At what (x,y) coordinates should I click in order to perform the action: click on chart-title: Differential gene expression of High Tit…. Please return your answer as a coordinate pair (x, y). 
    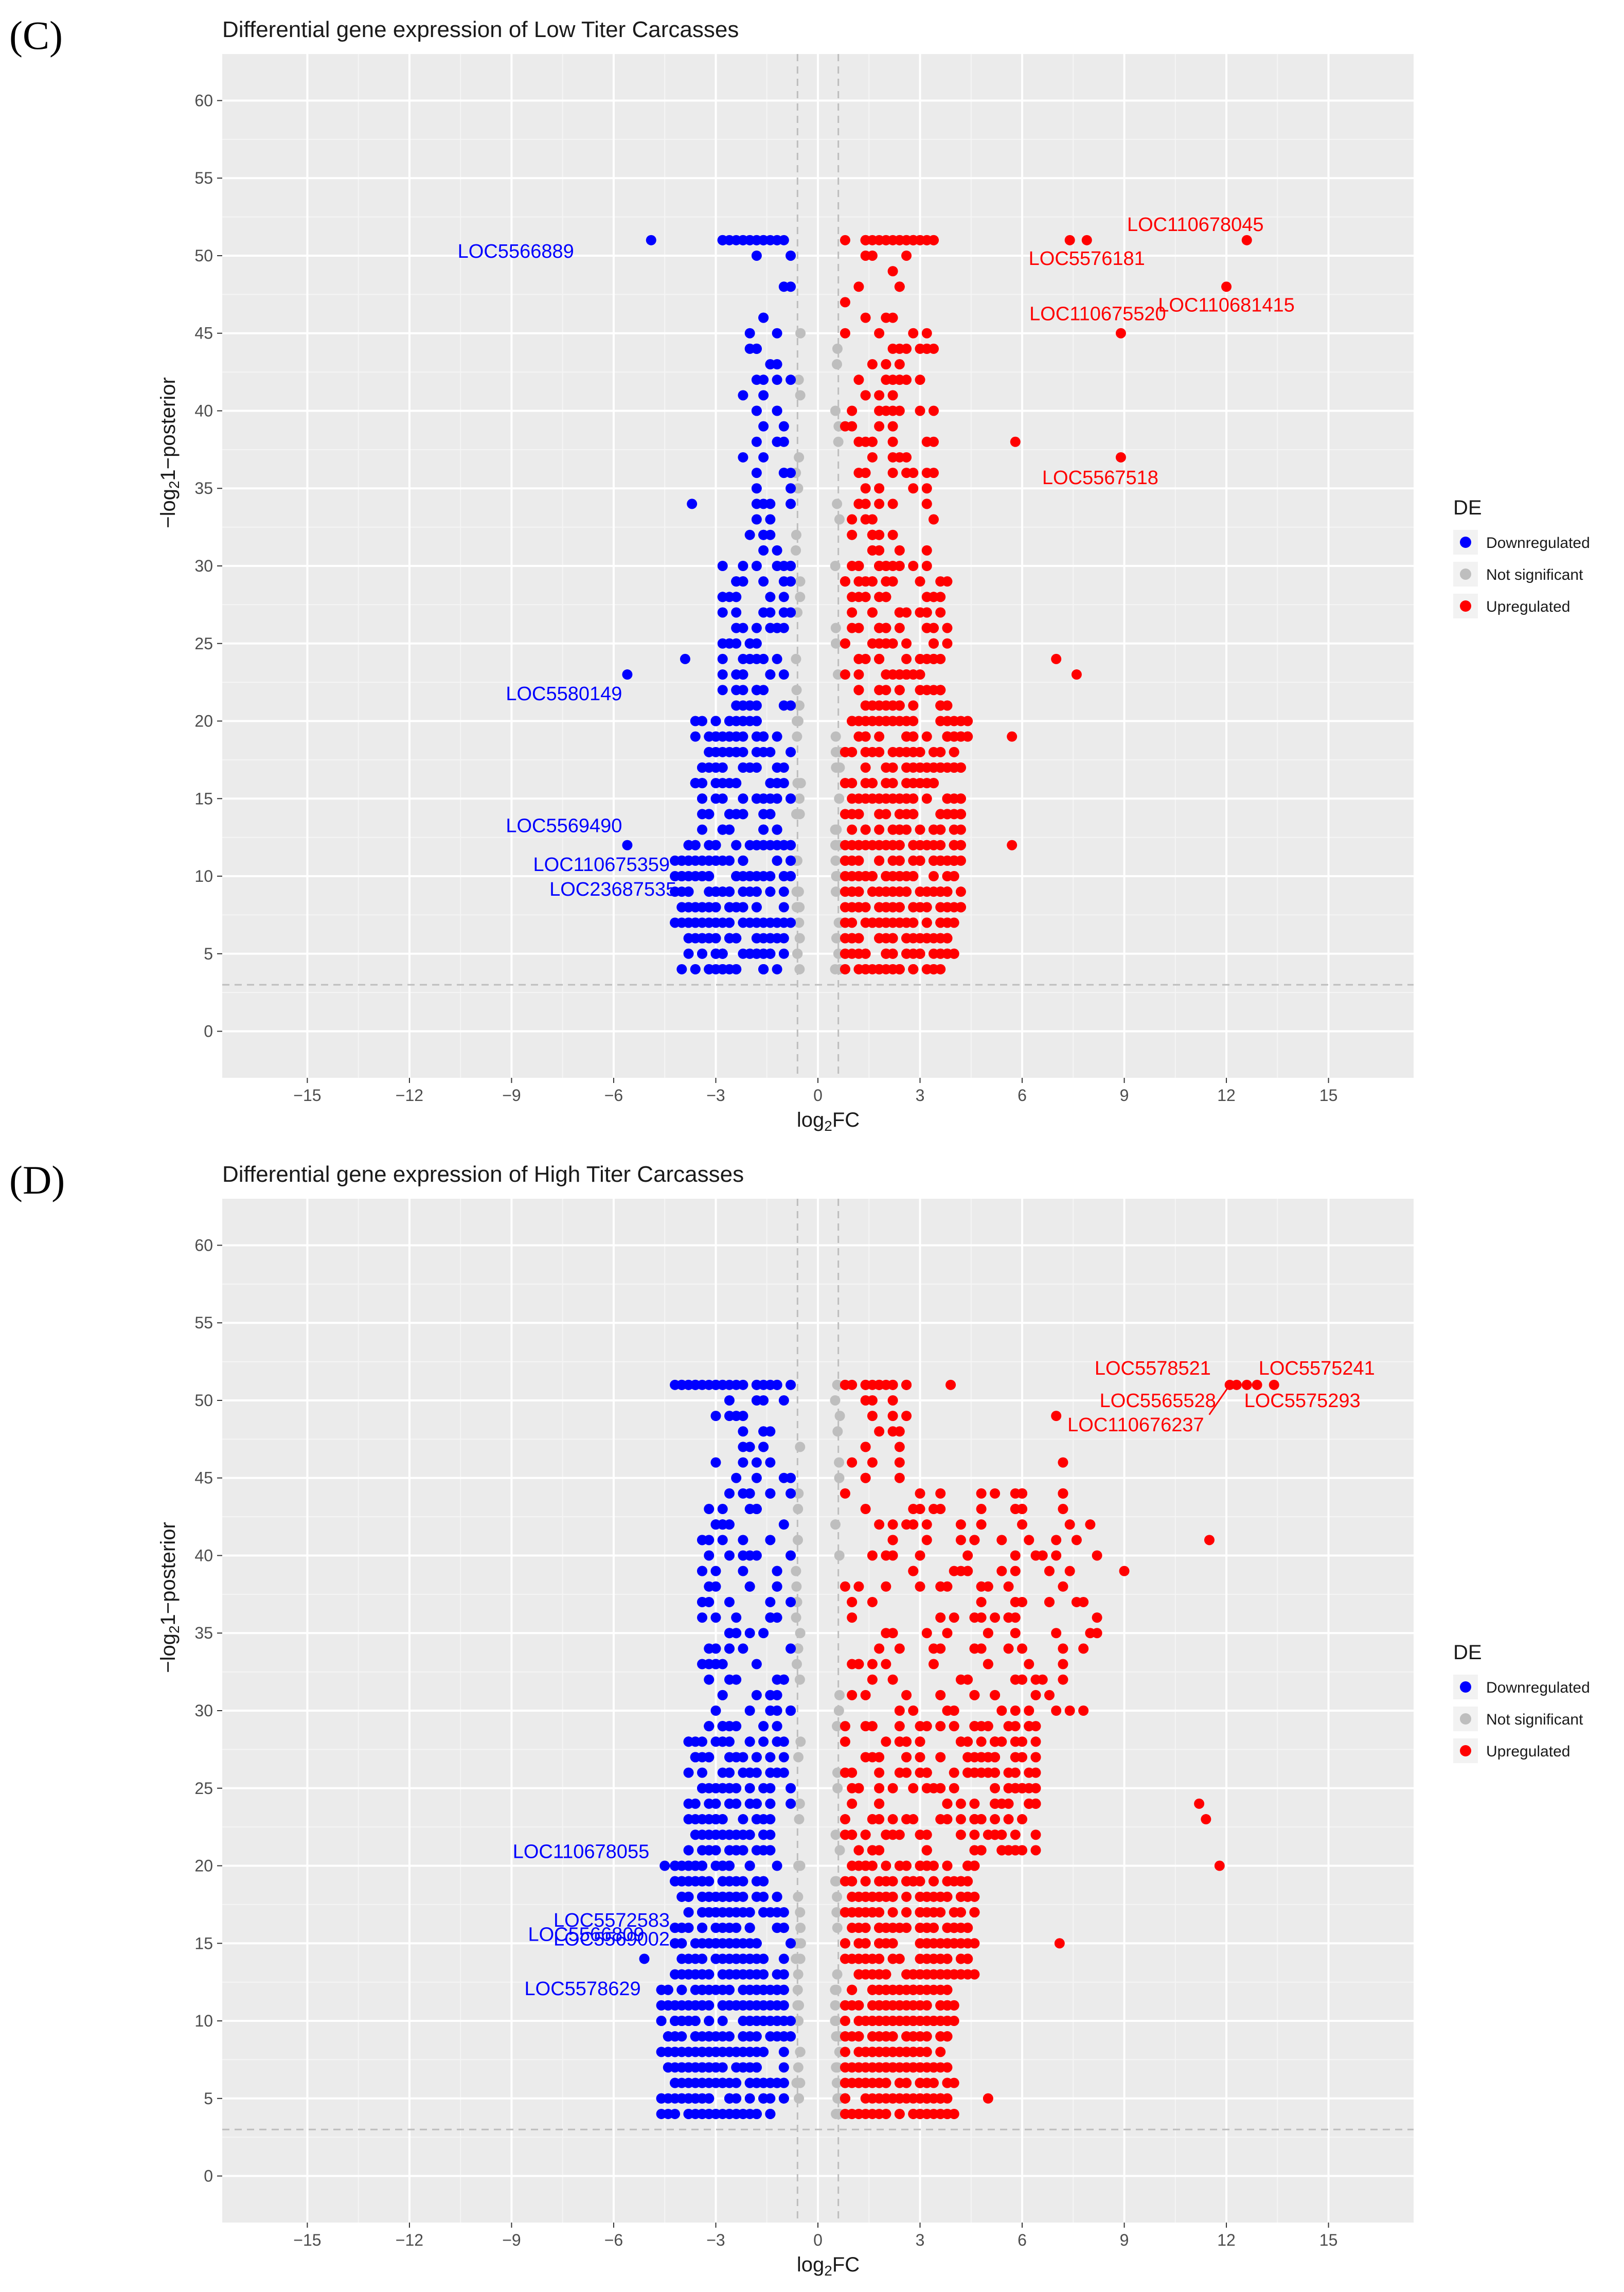
    Looking at the image, I should click on (483, 1174).